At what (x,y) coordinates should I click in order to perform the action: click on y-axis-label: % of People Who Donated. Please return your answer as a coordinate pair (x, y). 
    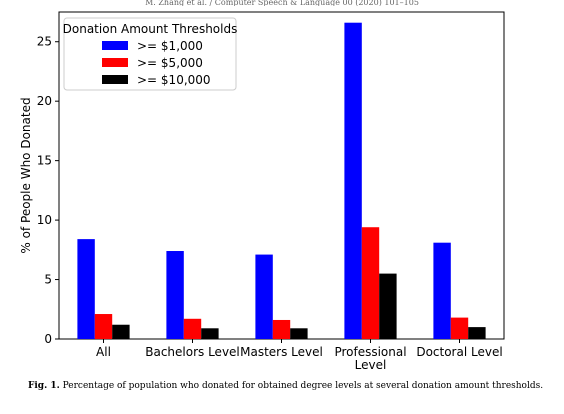
    Looking at the image, I should click on (26, 175).